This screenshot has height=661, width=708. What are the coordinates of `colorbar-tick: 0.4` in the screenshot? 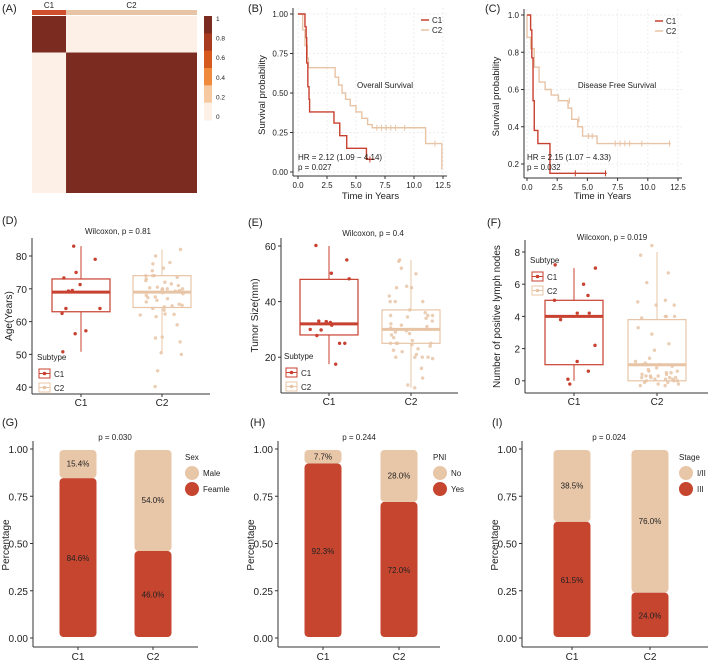 It's located at (220, 78).